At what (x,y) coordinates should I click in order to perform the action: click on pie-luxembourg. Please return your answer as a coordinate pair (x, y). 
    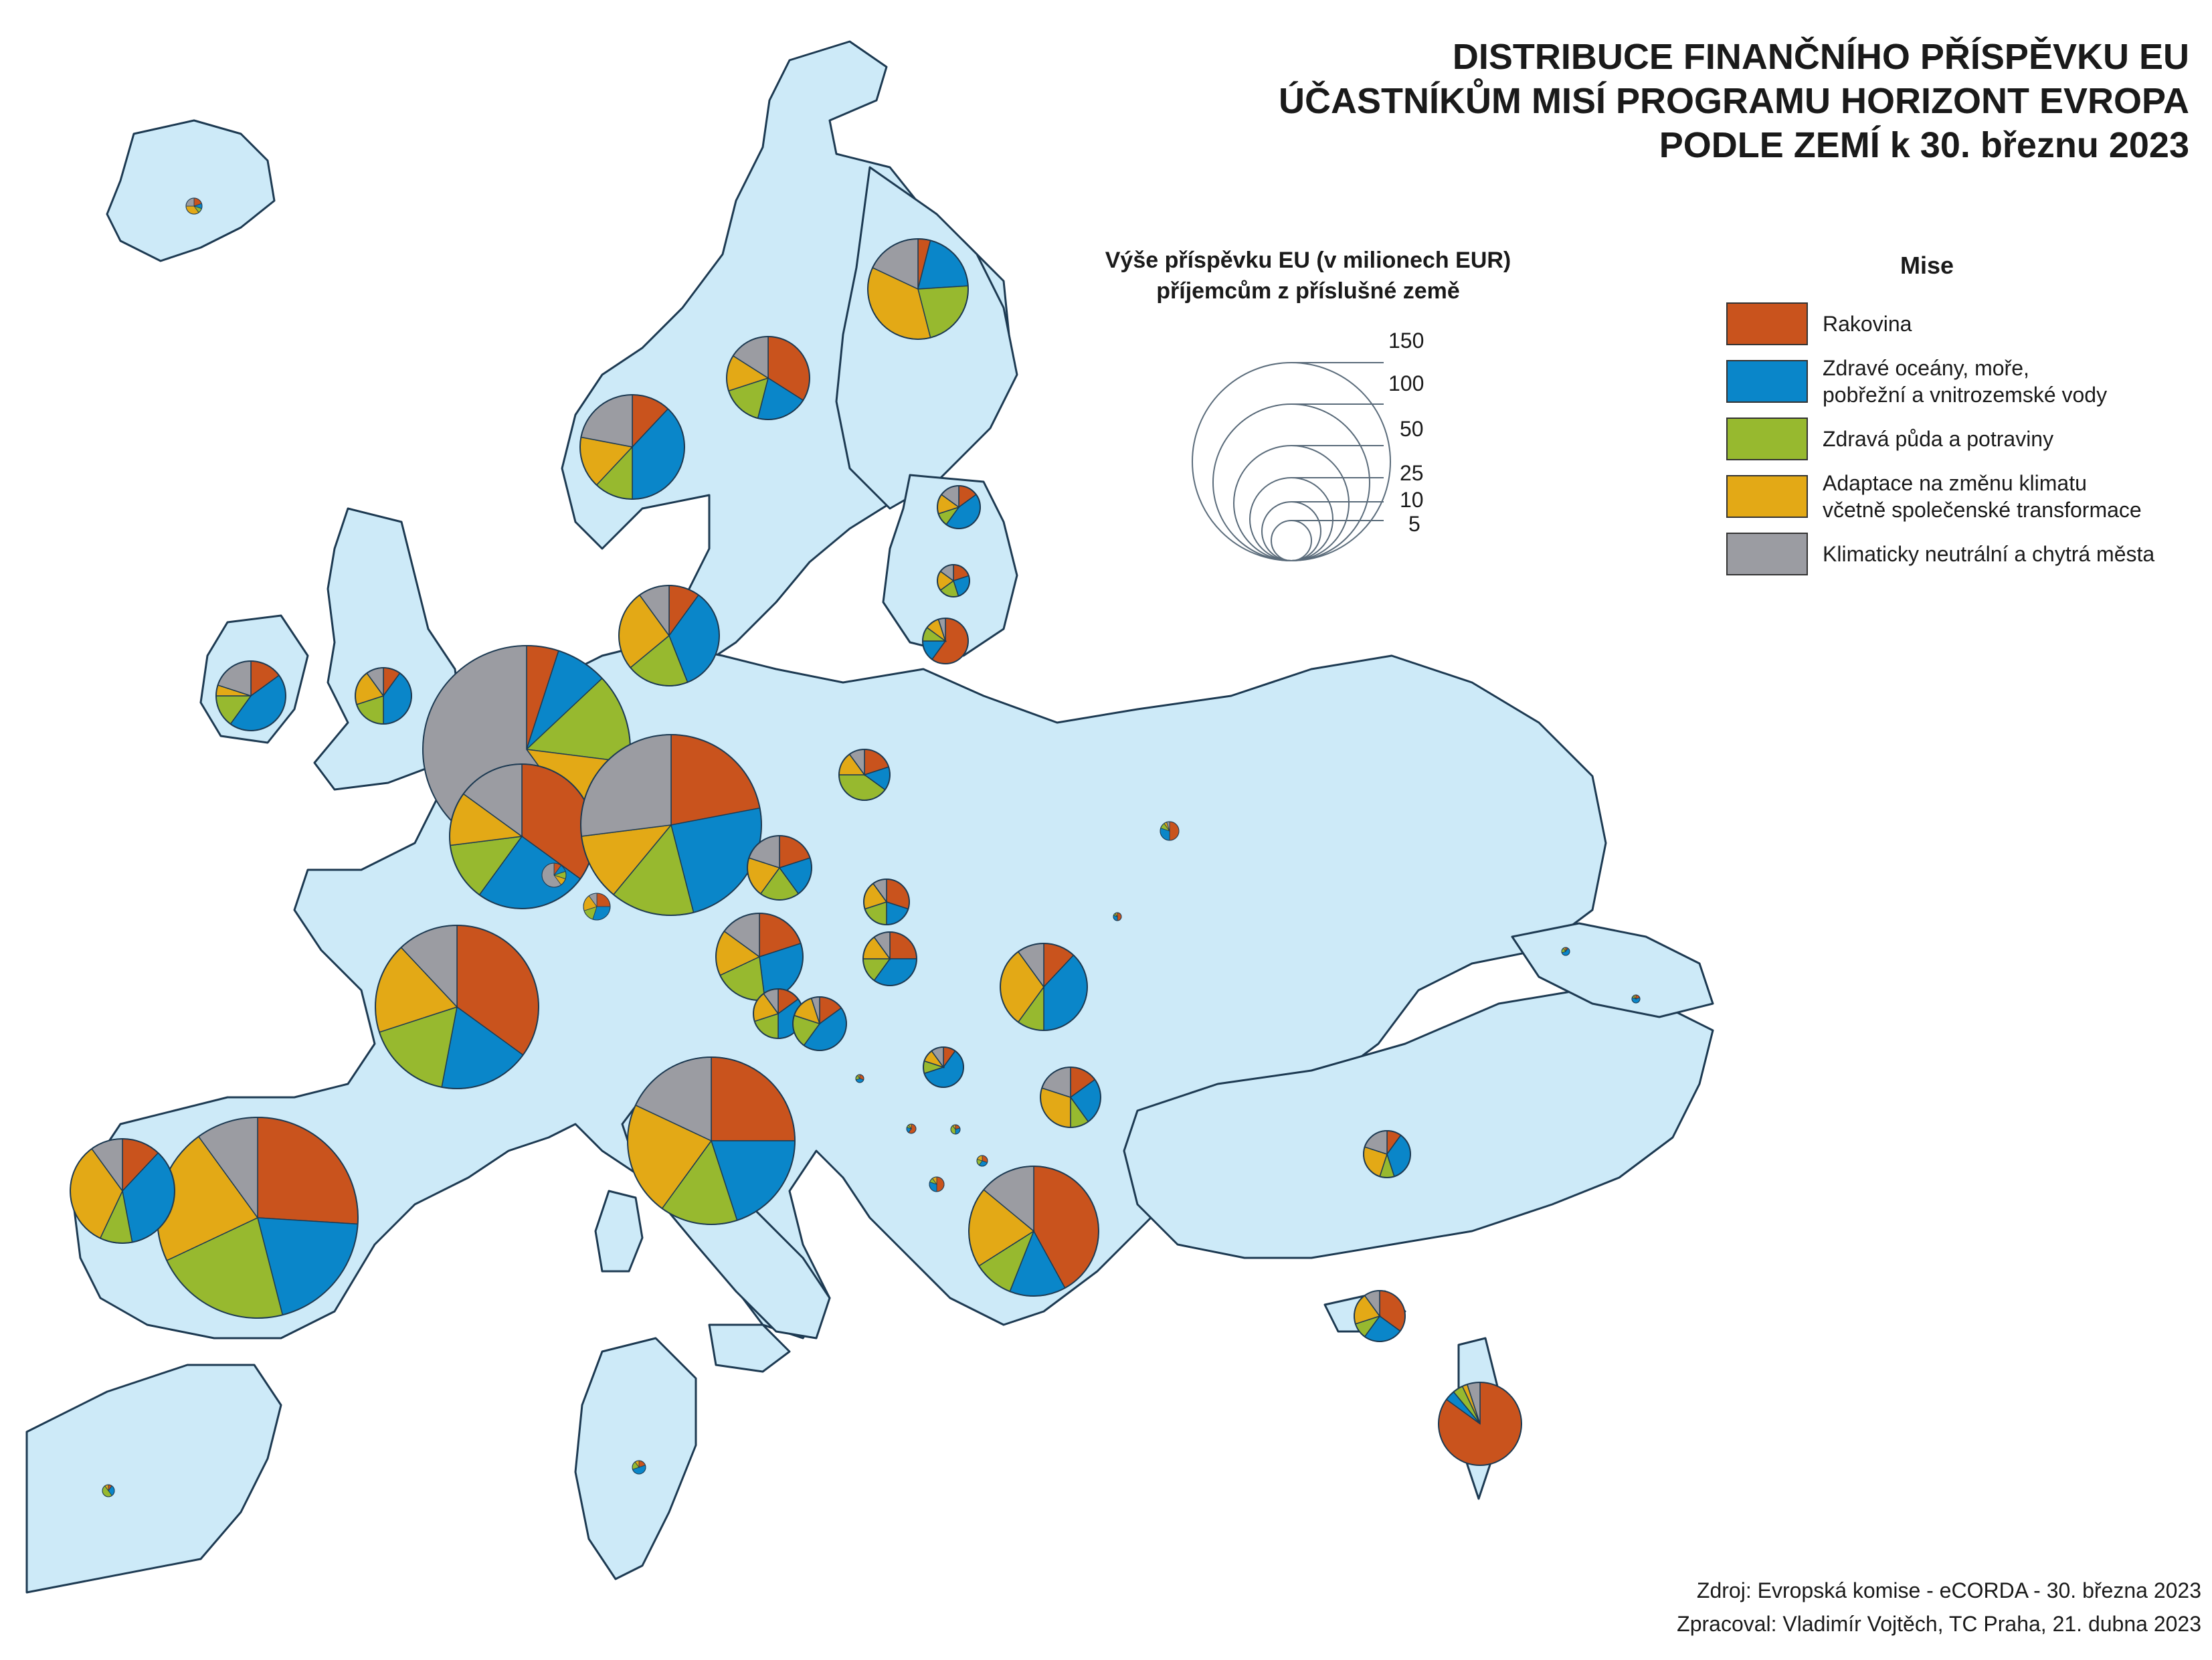
    Looking at the image, I should click on (554, 875).